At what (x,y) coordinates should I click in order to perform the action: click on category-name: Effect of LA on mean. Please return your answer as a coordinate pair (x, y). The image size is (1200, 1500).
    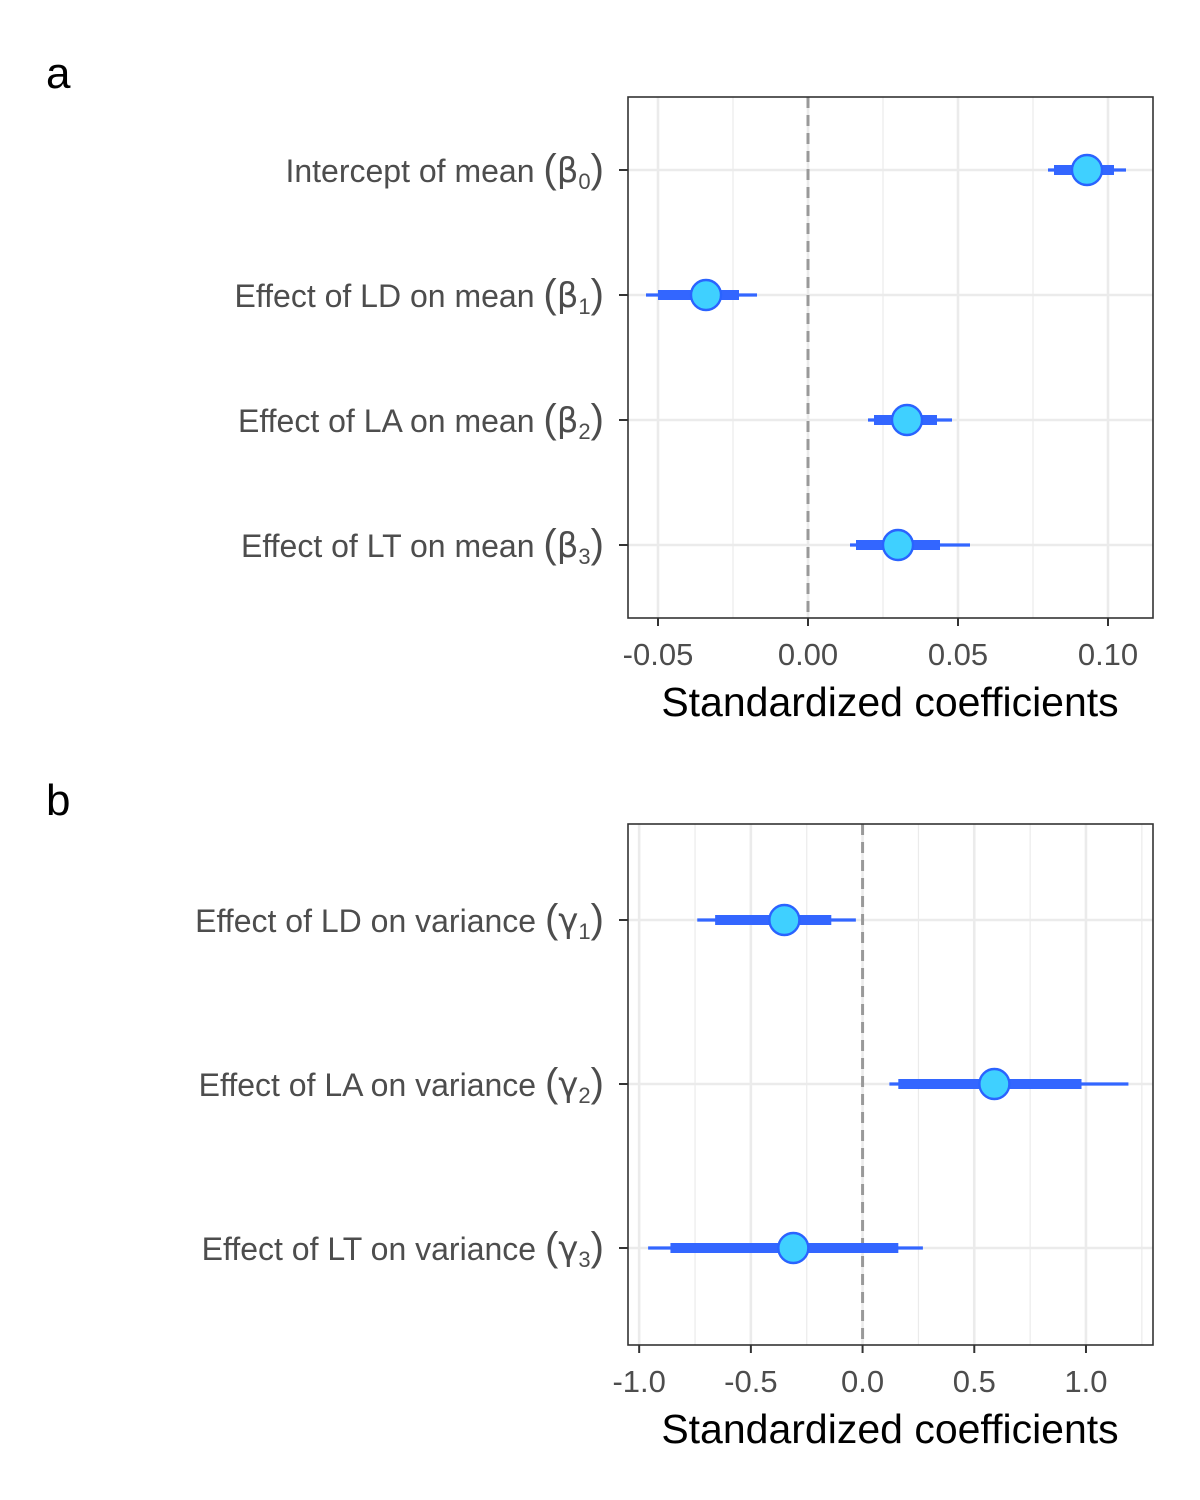
    Looking at the image, I should click on (390, 421).